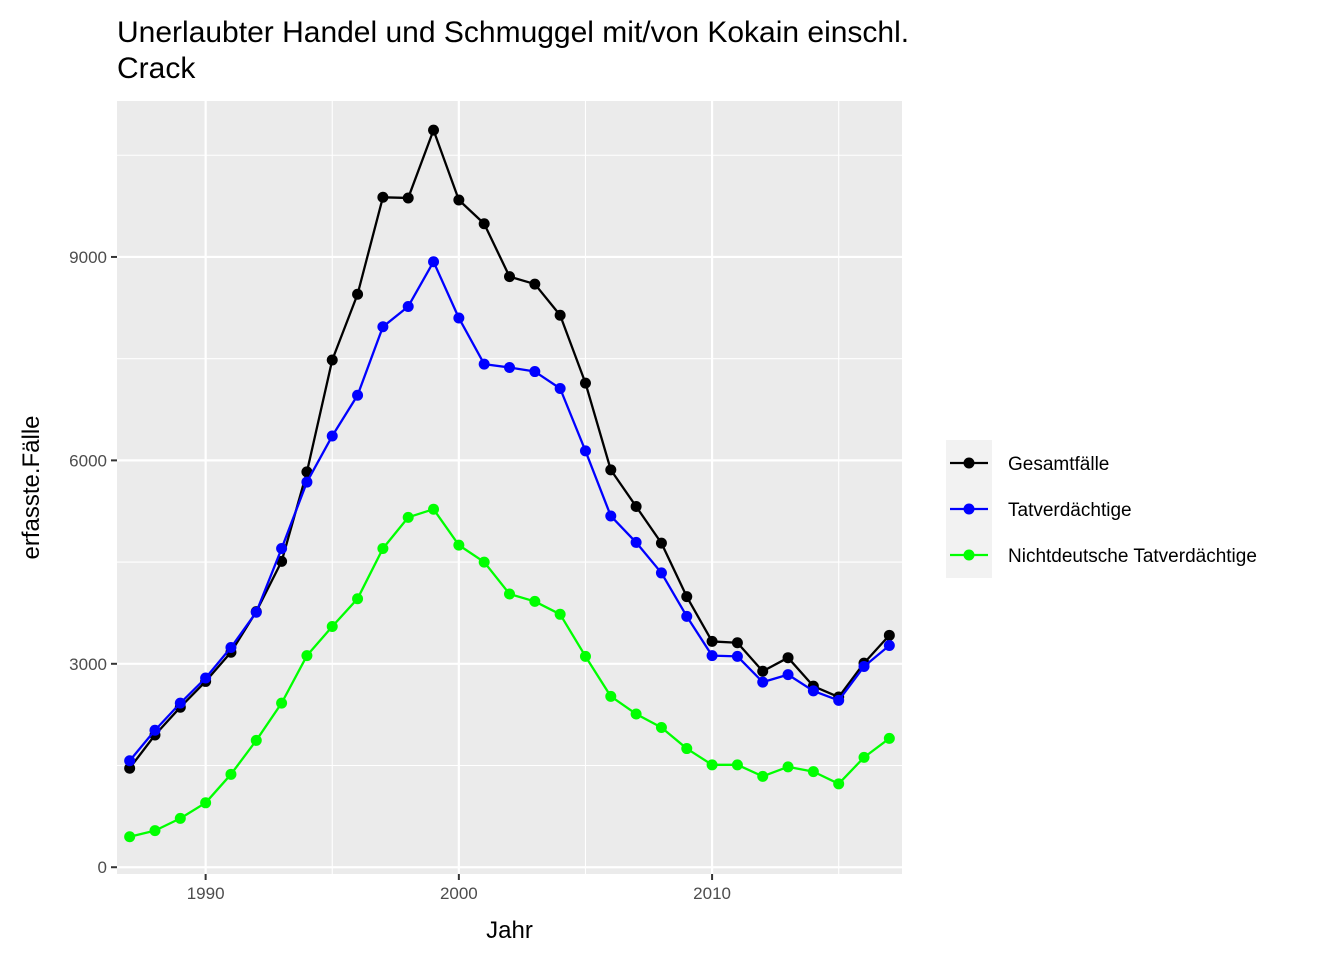 Image resolution: width=1344 pixels, height=965 pixels. What do you see at coordinates (156, 68) in the screenshot?
I see `chart-title-line-2: Crack` at bounding box center [156, 68].